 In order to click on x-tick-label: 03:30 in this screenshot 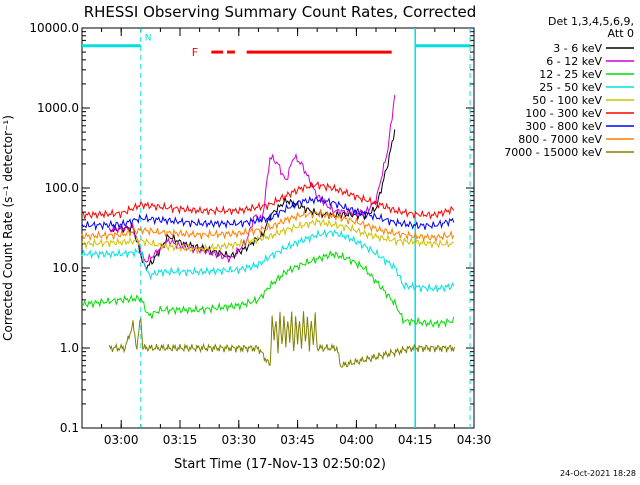, I will do `click(239, 440)`.